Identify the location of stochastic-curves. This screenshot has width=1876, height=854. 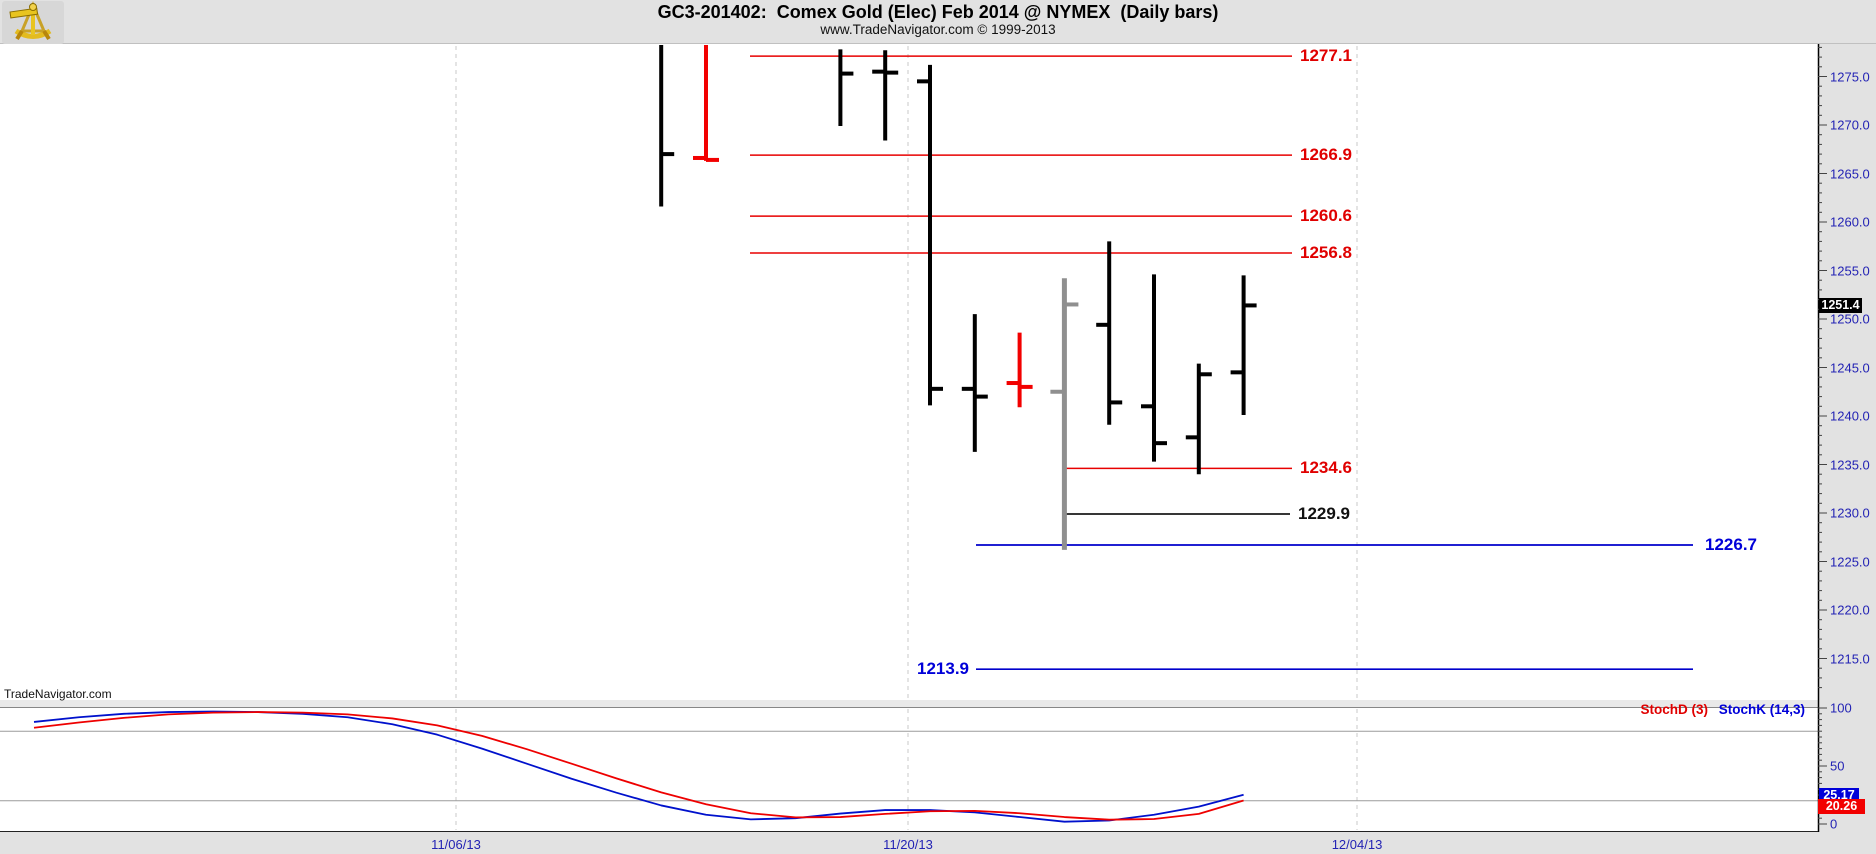
(638, 766).